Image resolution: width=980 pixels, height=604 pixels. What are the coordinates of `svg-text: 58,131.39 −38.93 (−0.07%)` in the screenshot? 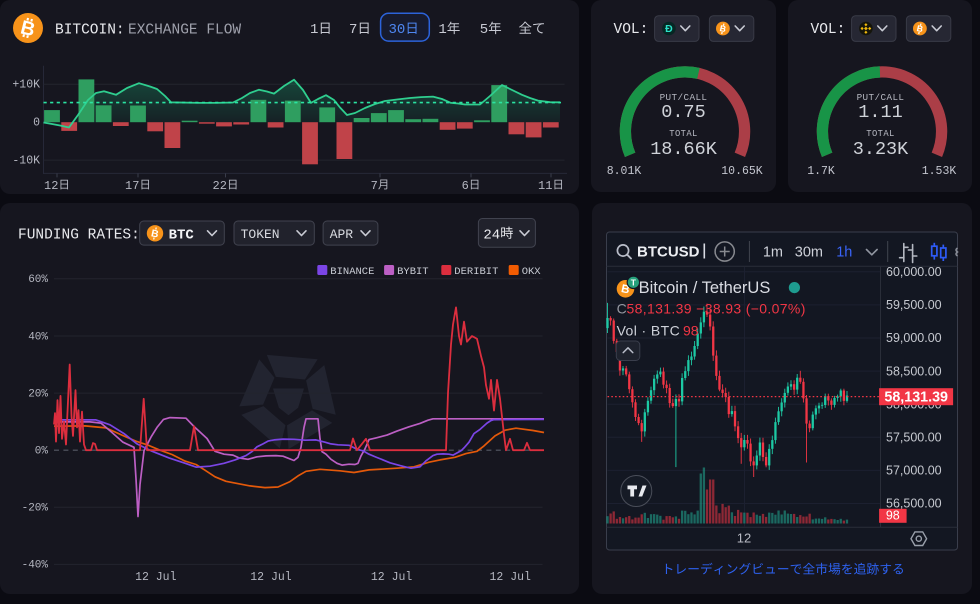 It's located at (716, 308).